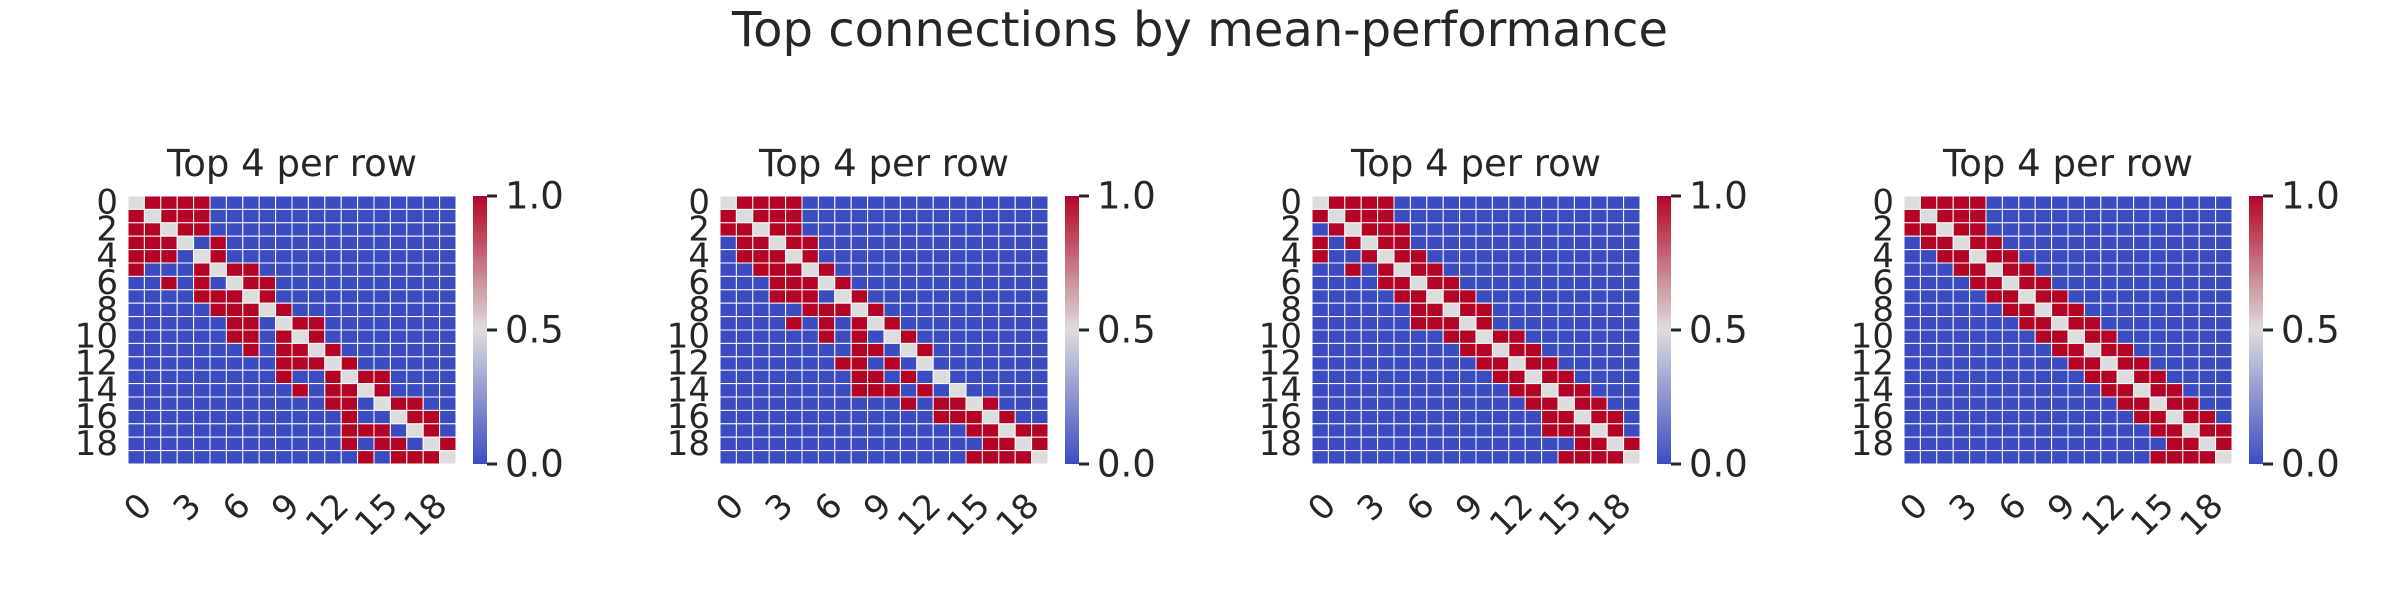 The height and width of the screenshot is (600, 2400). Describe the element at coordinates (291, 163) in the screenshot. I see `panel-title: Top 4 per row` at that location.